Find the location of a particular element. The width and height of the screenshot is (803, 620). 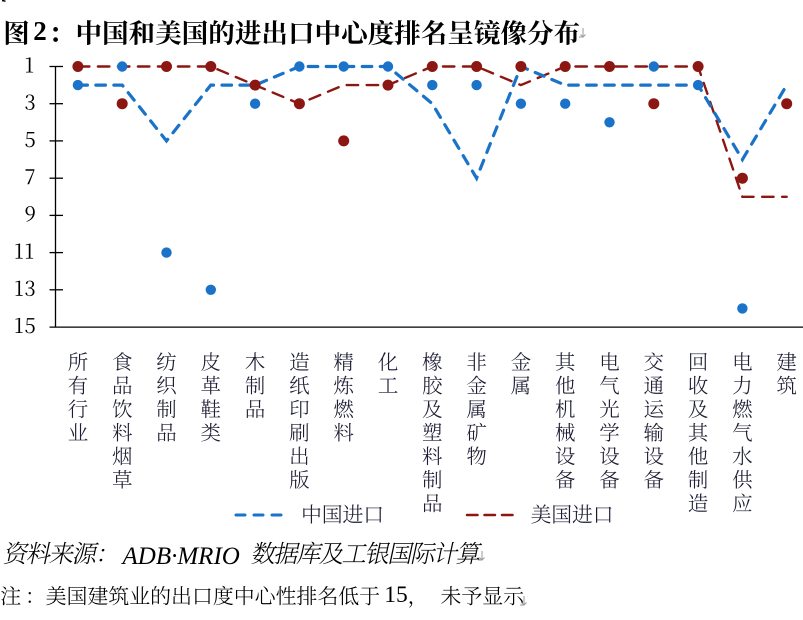

svg-text: ADB·MRIO is located at coordinates (180, 556).